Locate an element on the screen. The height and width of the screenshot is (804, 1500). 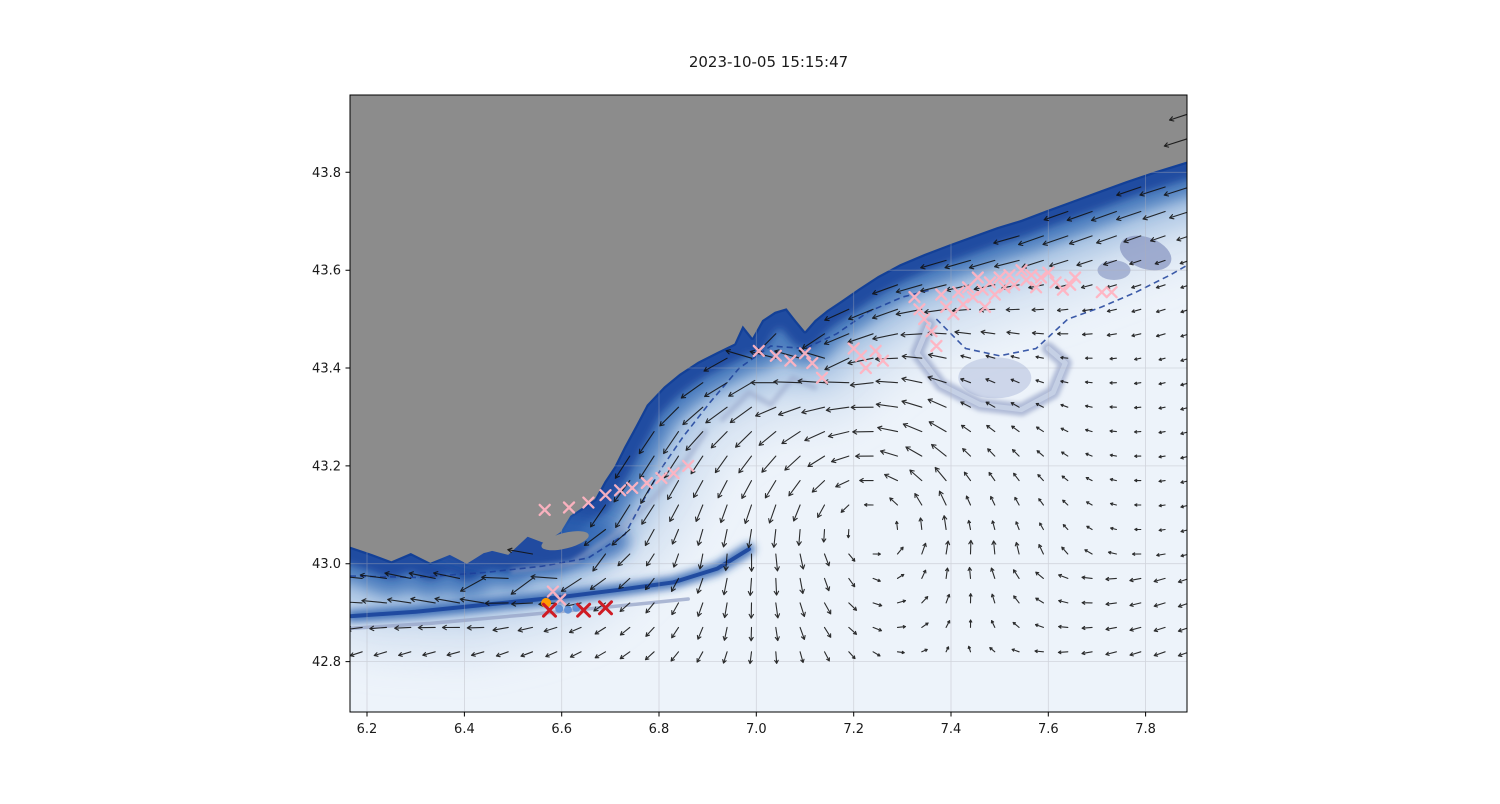
shelf-lavender-contour is located at coordinates (520, 614).